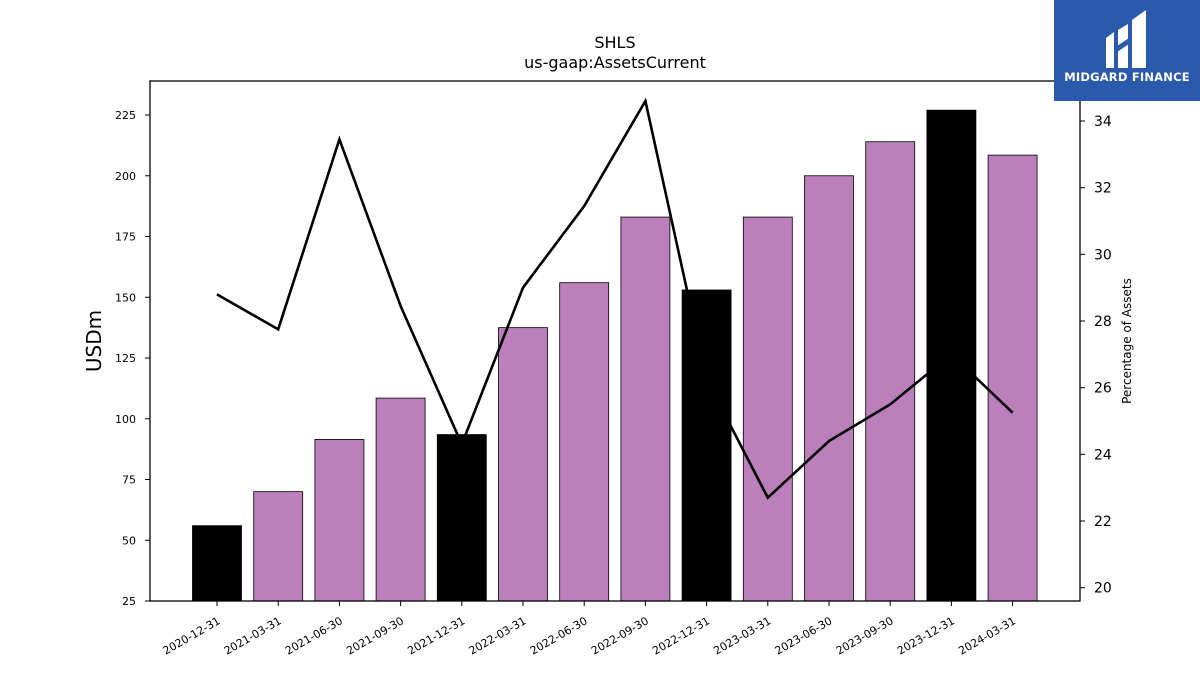 The image size is (1200, 675). I want to click on y2-tick-label: 24, so click(1103, 455).